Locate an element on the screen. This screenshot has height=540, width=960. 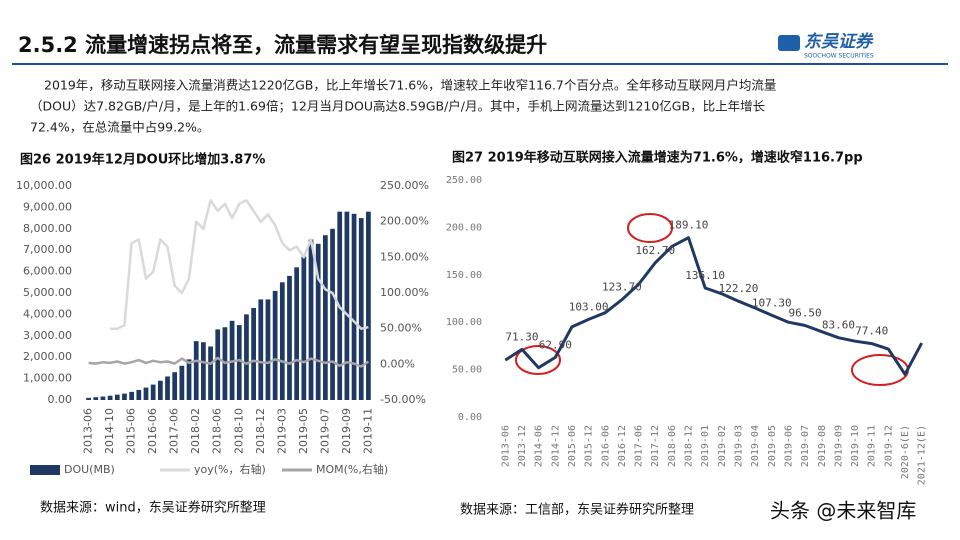
x-tick-label: 2021-12(E) is located at coordinates (922, 455).